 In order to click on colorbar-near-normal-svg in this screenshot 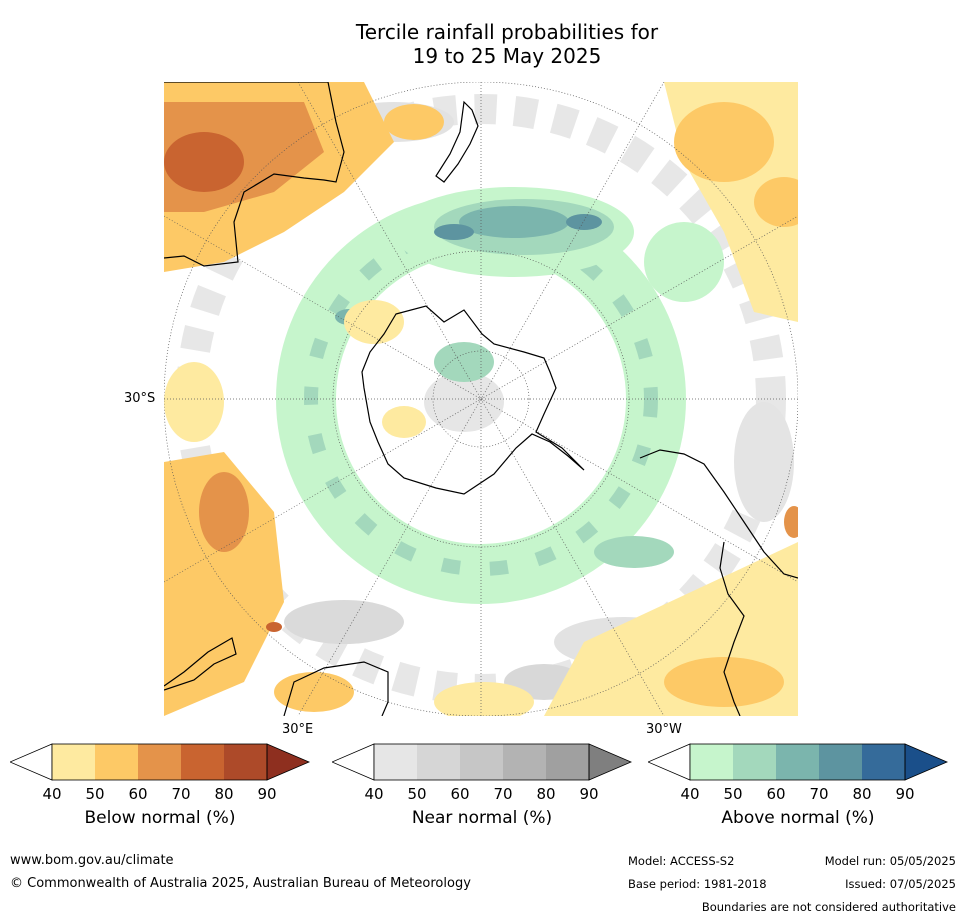, I will do `click(481, 762)`.